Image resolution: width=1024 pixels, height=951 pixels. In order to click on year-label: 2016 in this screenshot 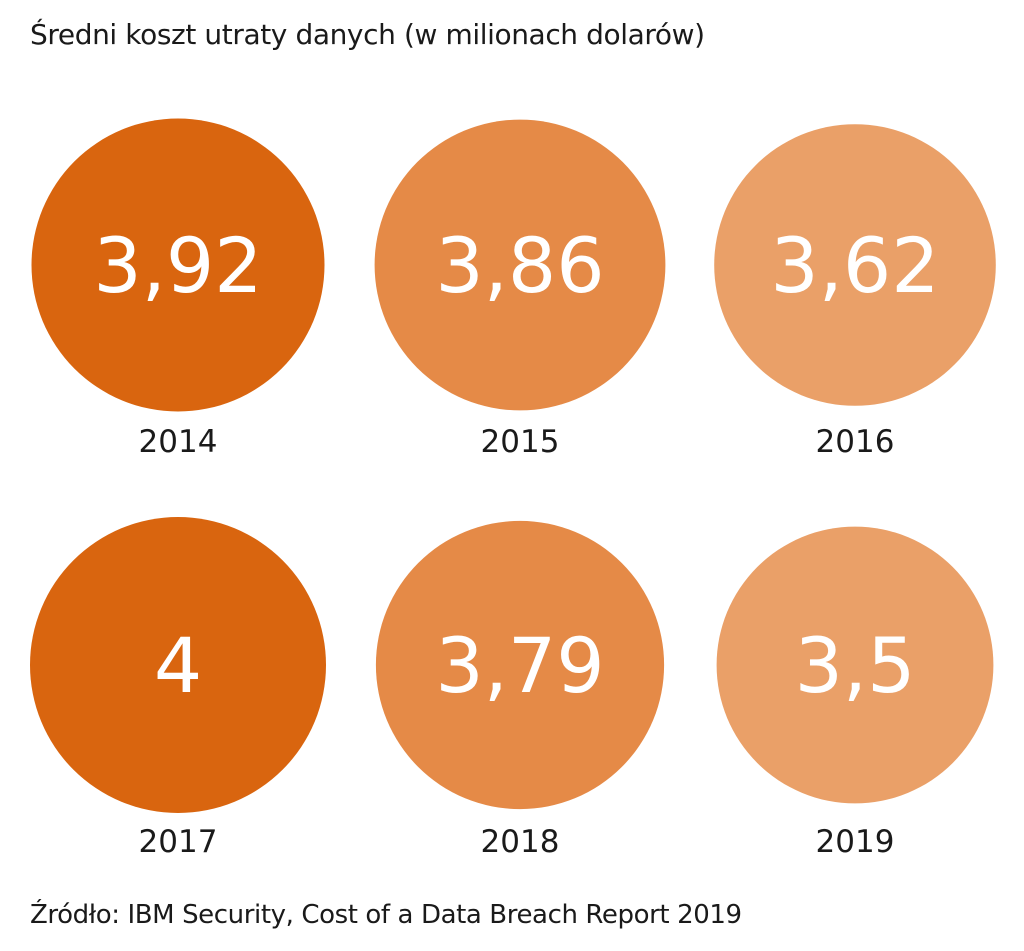, I will do `click(855, 442)`.